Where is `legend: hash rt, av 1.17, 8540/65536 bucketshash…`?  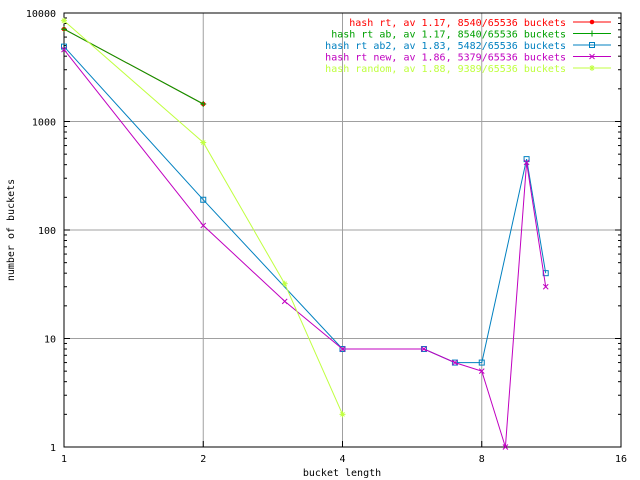
legend: hash rt, av 1.17, 8540/65536 bucketshash… is located at coordinates (468, 46).